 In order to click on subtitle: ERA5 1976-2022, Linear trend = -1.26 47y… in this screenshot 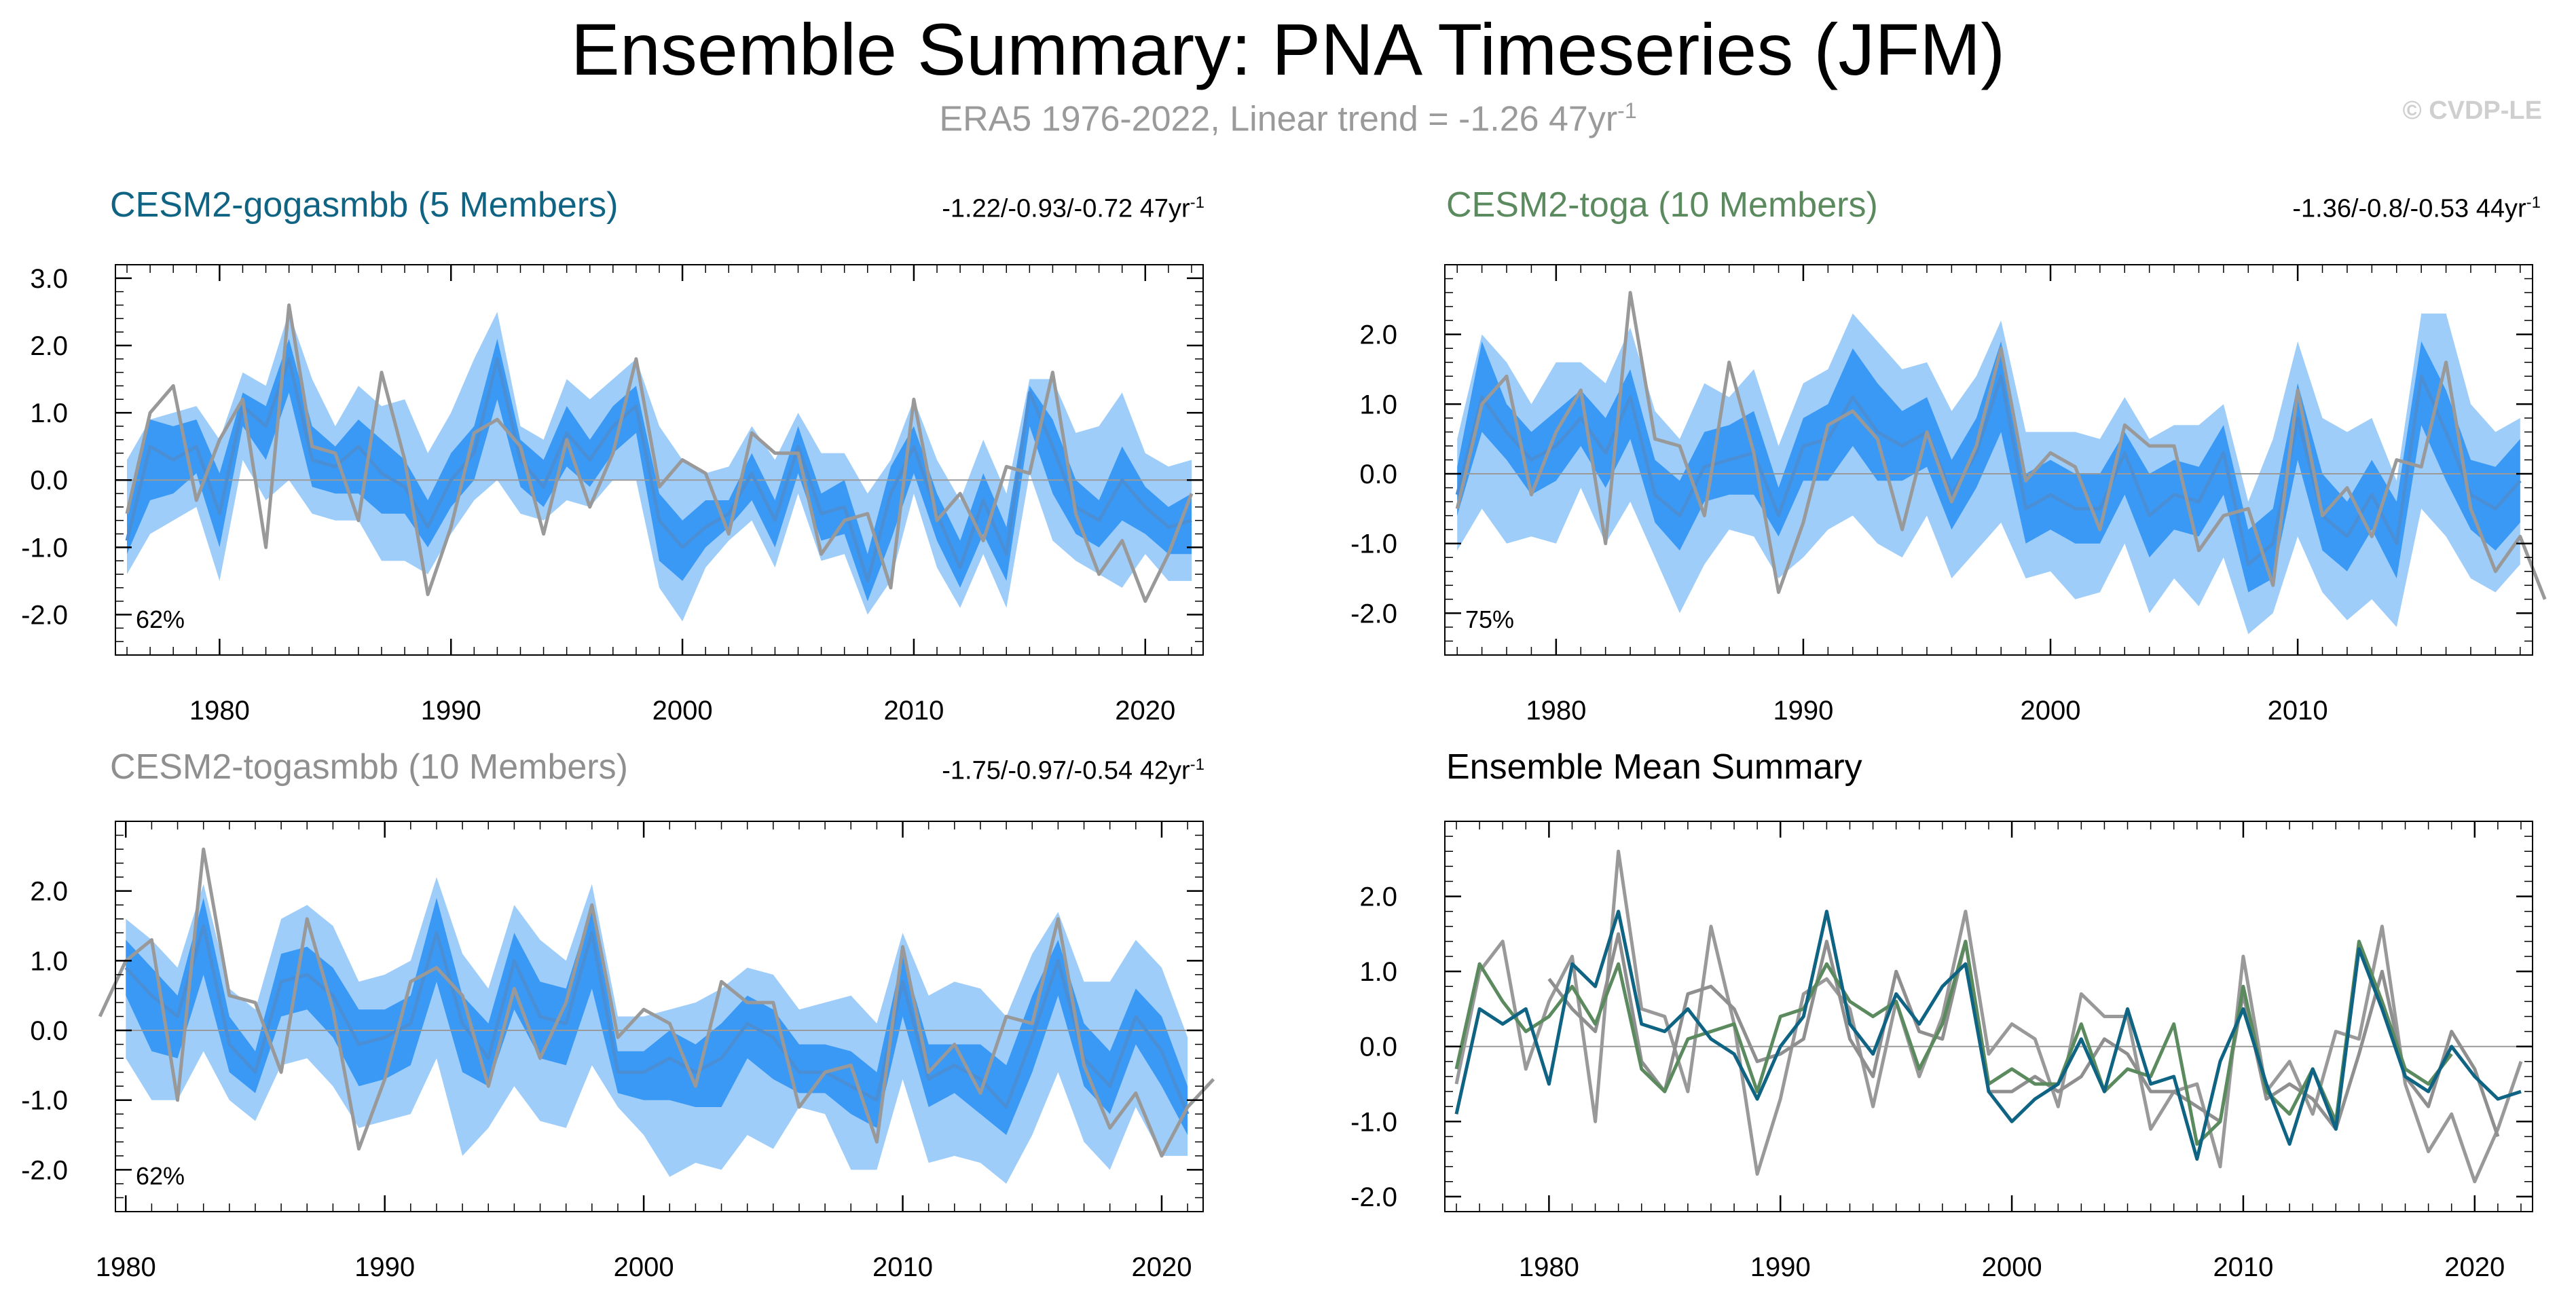, I will do `click(1288, 118)`.